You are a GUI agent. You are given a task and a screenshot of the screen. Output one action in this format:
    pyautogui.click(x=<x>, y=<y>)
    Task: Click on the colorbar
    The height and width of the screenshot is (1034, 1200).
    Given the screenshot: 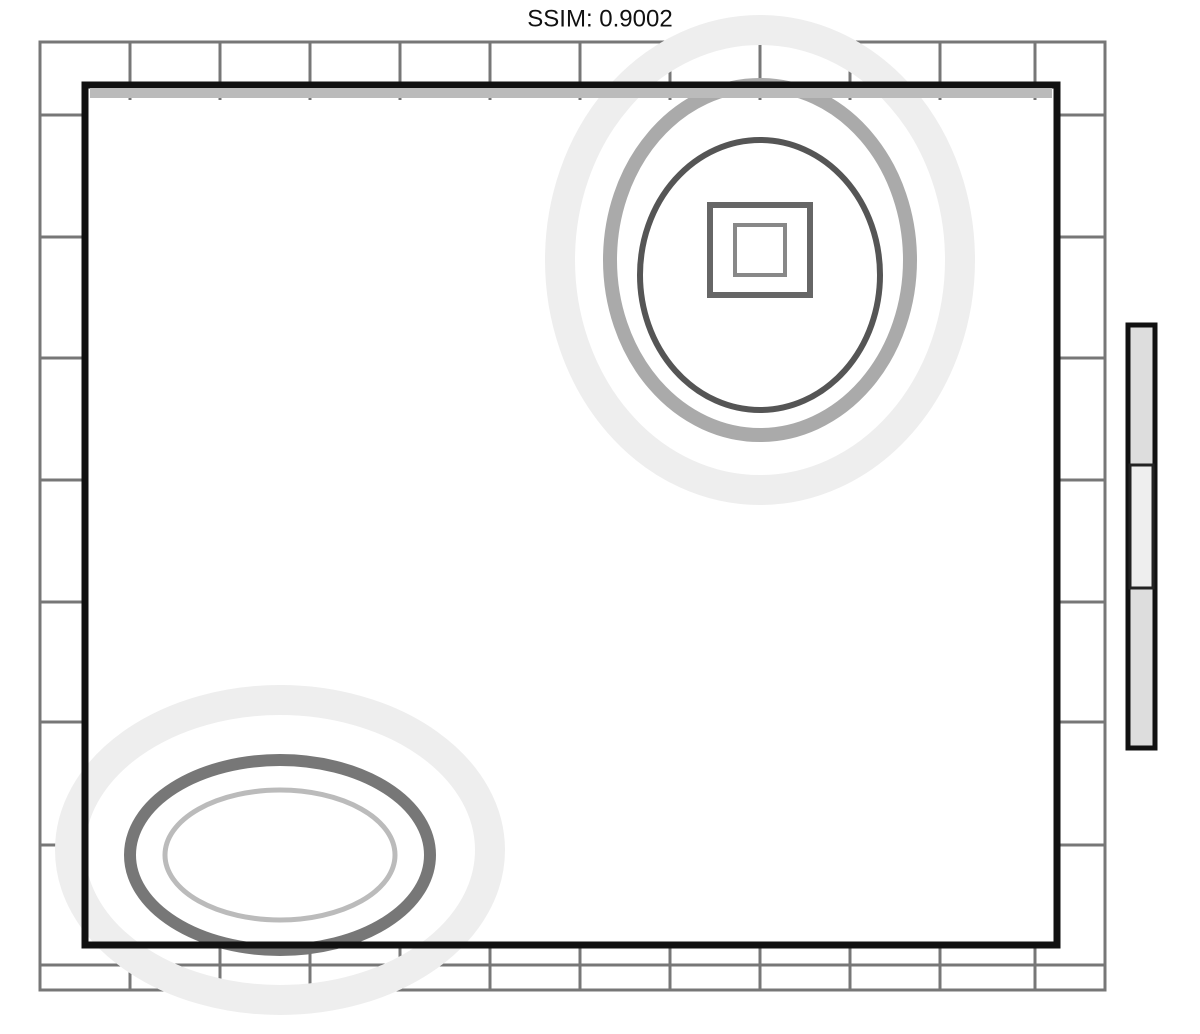 What is the action you would take?
    pyautogui.click(x=1141, y=536)
    